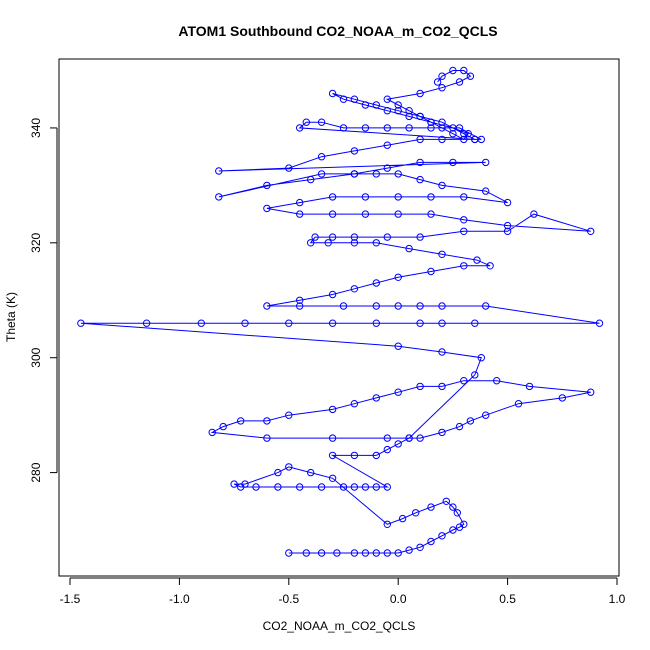  Describe the element at coordinates (36, 472) in the screenshot. I see `y-tick-label: 280` at that location.